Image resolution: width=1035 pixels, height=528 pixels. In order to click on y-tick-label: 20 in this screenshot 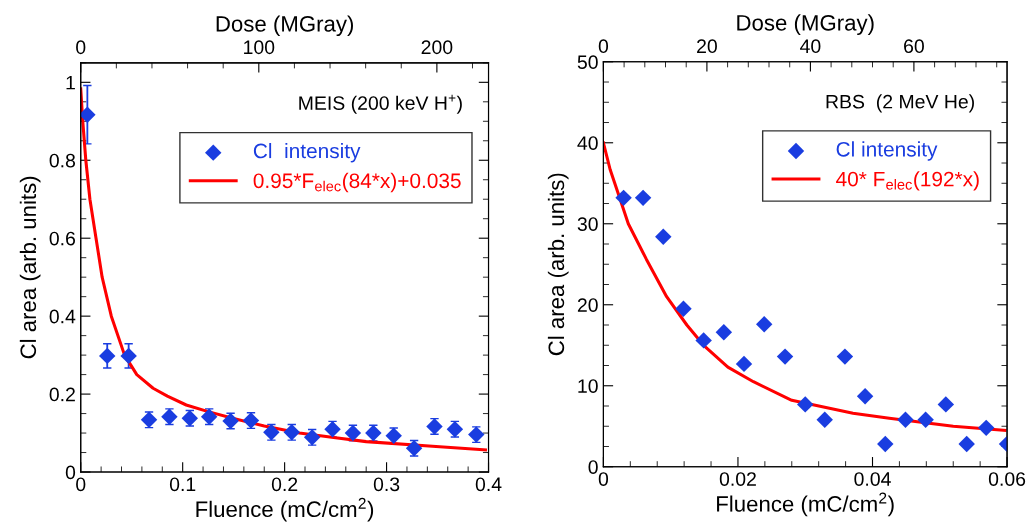, I will do `click(587, 305)`.